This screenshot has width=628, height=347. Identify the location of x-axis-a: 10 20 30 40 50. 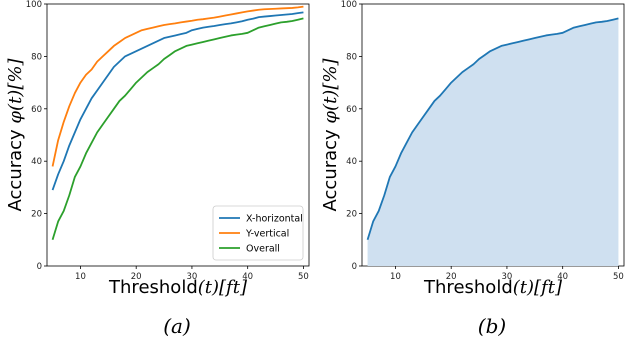
(192, 274).